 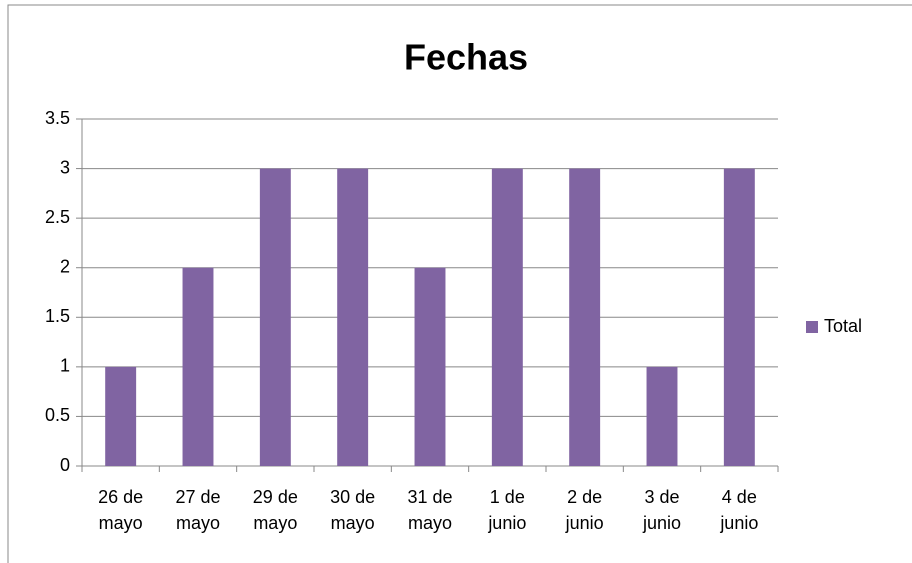 I want to click on x-tick-label: 30 de mayo, so click(x=353, y=510).